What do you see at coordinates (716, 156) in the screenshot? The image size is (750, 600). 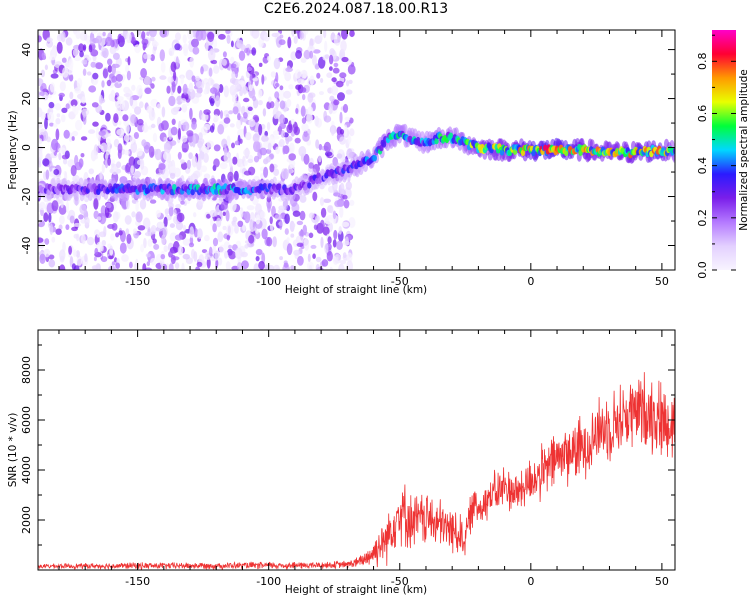 I see `colorbar-ticks: 0.0 0.2 0.4 0.6 0.8` at bounding box center [716, 156].